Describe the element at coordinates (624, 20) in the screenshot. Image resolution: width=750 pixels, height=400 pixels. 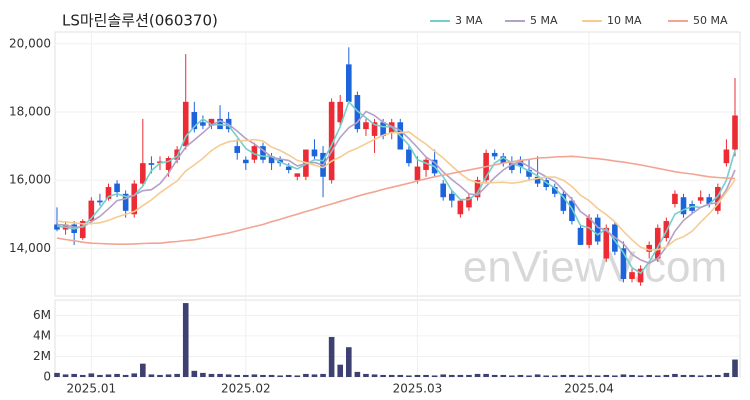
I see `legend-label: 10 MA` at that location.